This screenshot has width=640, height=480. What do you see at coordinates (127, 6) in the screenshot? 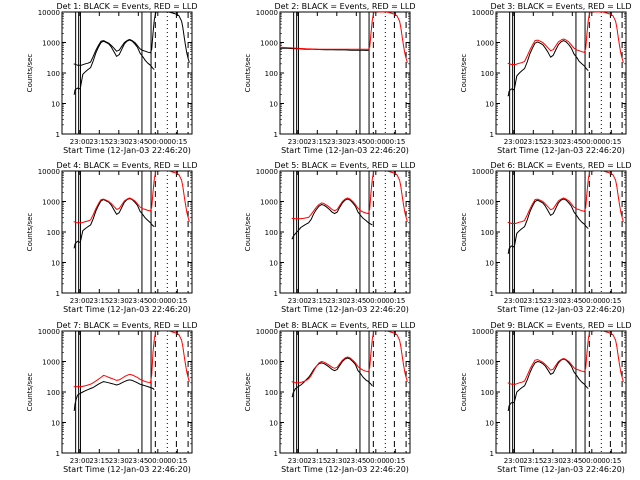
I see `panel-title: Det 1: BLACK = Events, RED = LLD` at bounding box center [127, 6].